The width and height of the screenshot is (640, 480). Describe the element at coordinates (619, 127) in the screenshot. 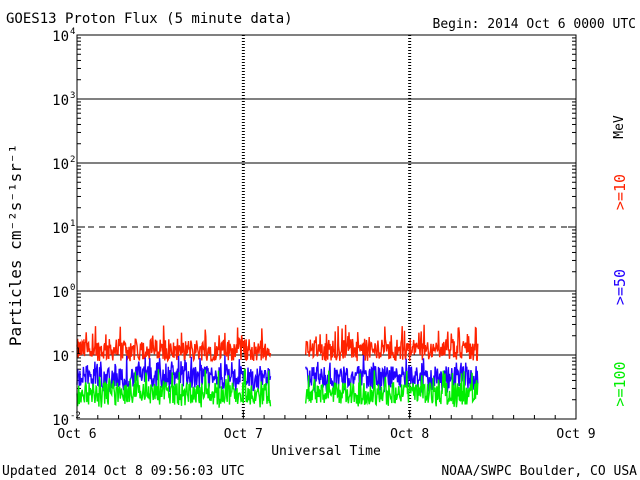

I see `legend-unit: MeV` at that location.